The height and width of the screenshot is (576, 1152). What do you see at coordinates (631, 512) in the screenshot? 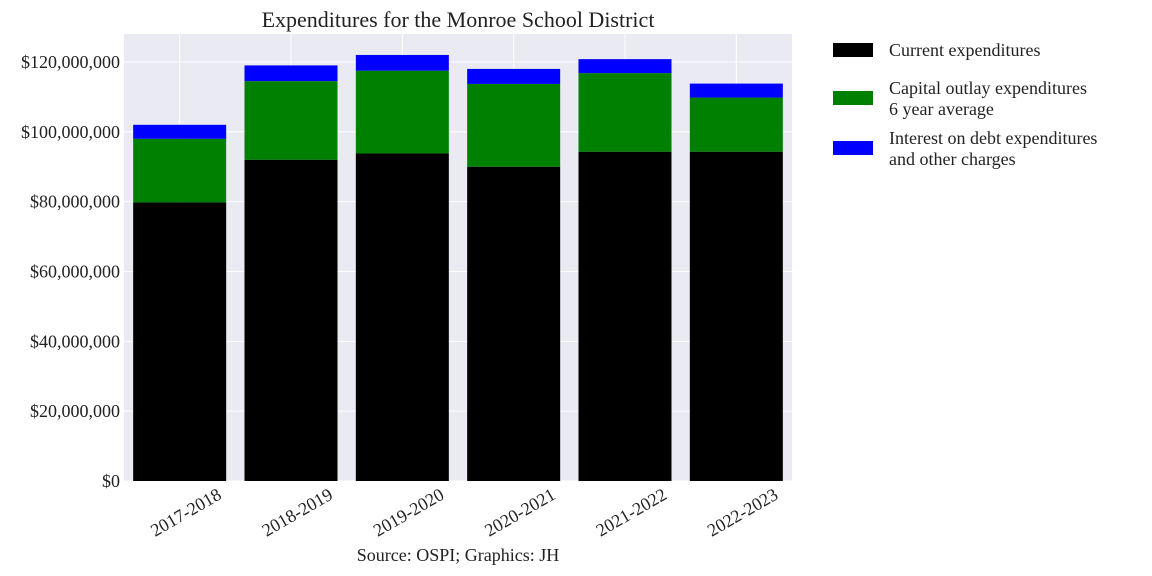
I see `x-tick-label: 2021-2022` at bounding box center [631, 512].